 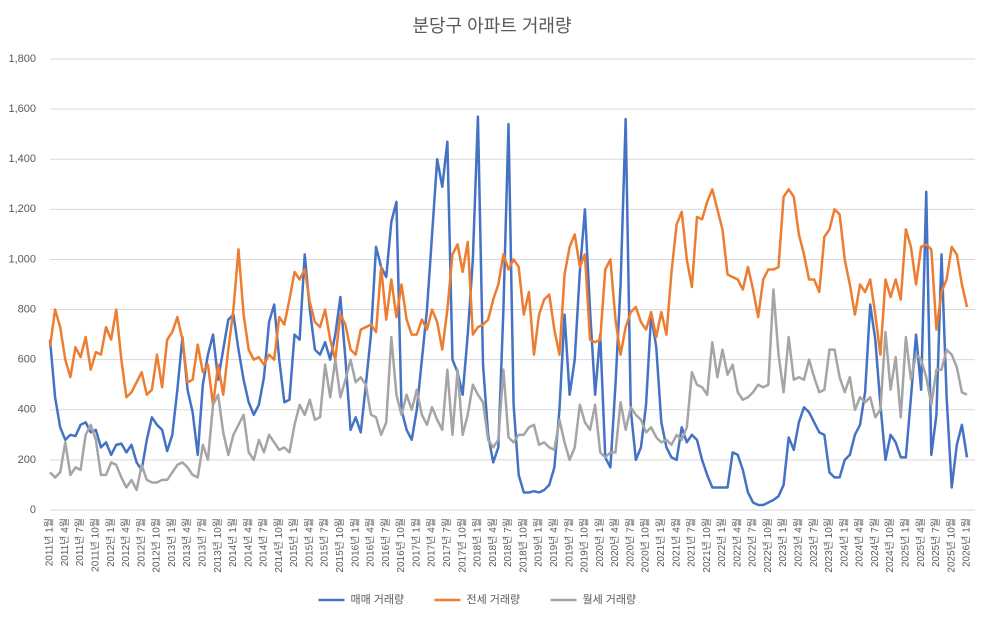 I want to click on x-tick-label: 2014년 1월, so click(x=233, y=542).